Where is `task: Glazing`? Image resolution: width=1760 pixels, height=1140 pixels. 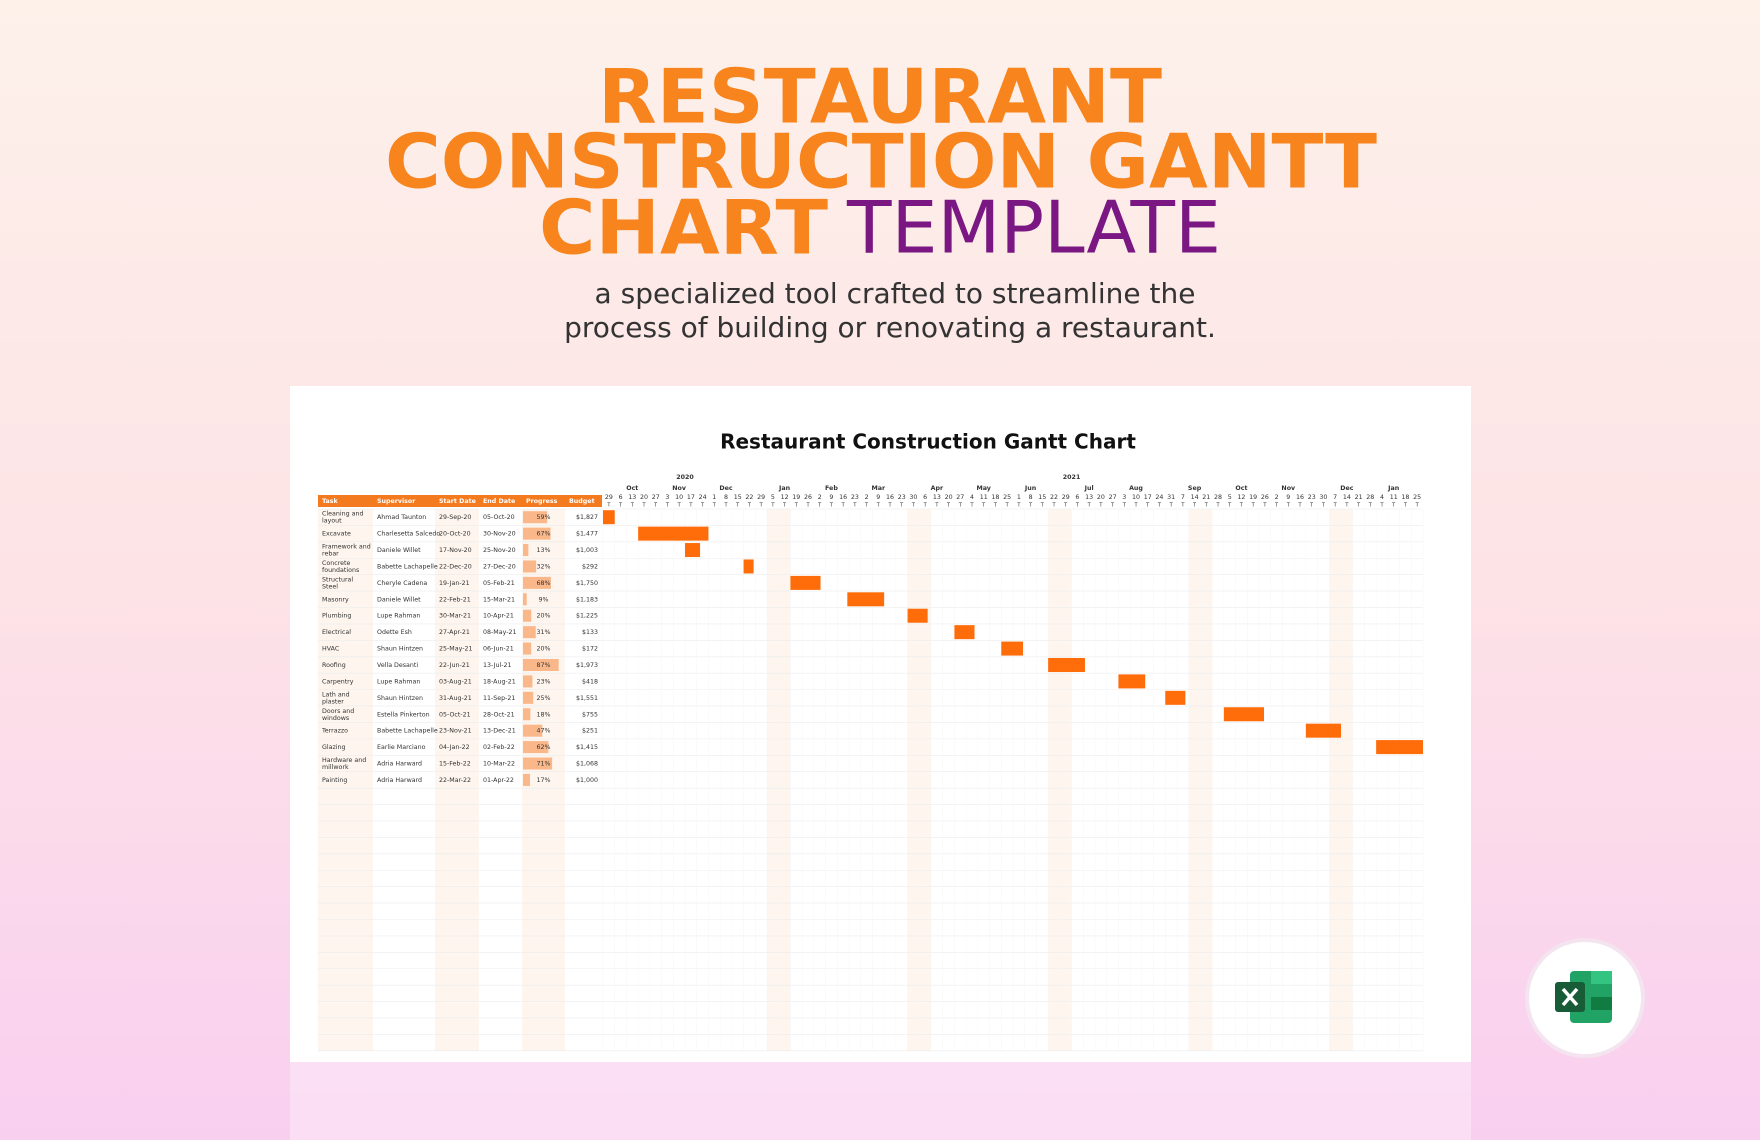 task: Glazing is located at coordinates (334, 747).